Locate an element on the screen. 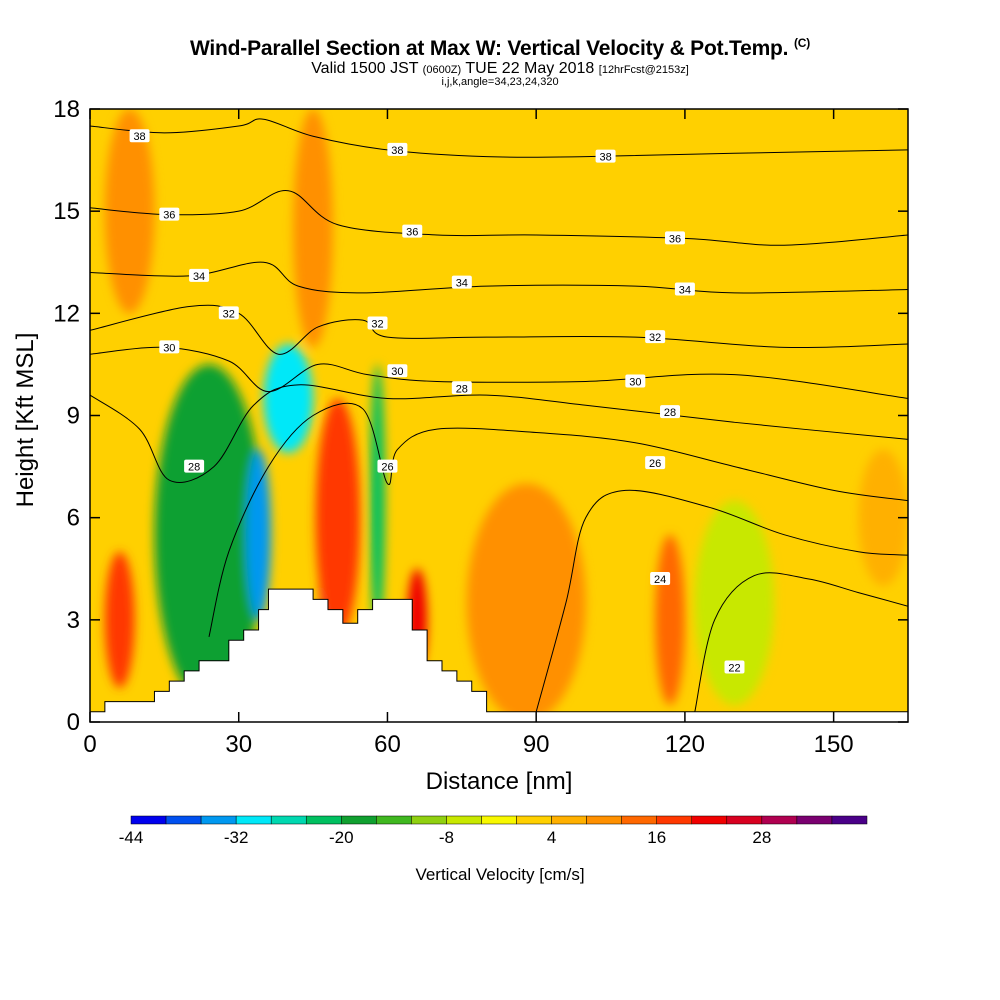 Image resolution: width=1000 pixels, height=1000 pixels. contour-label-26: 26 is located at coordinates (387, 466).